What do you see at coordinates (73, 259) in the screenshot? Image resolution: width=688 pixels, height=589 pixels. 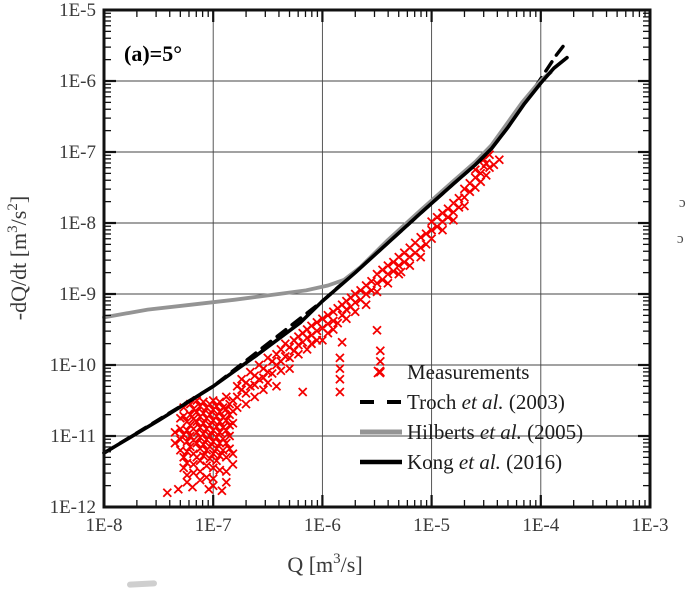 I see `y-tick-labels: 1E-5 1E-6 1E-7 1E-8 1E-9 1E-10 1E-11 1E-12` at bounding box center [73, 259].